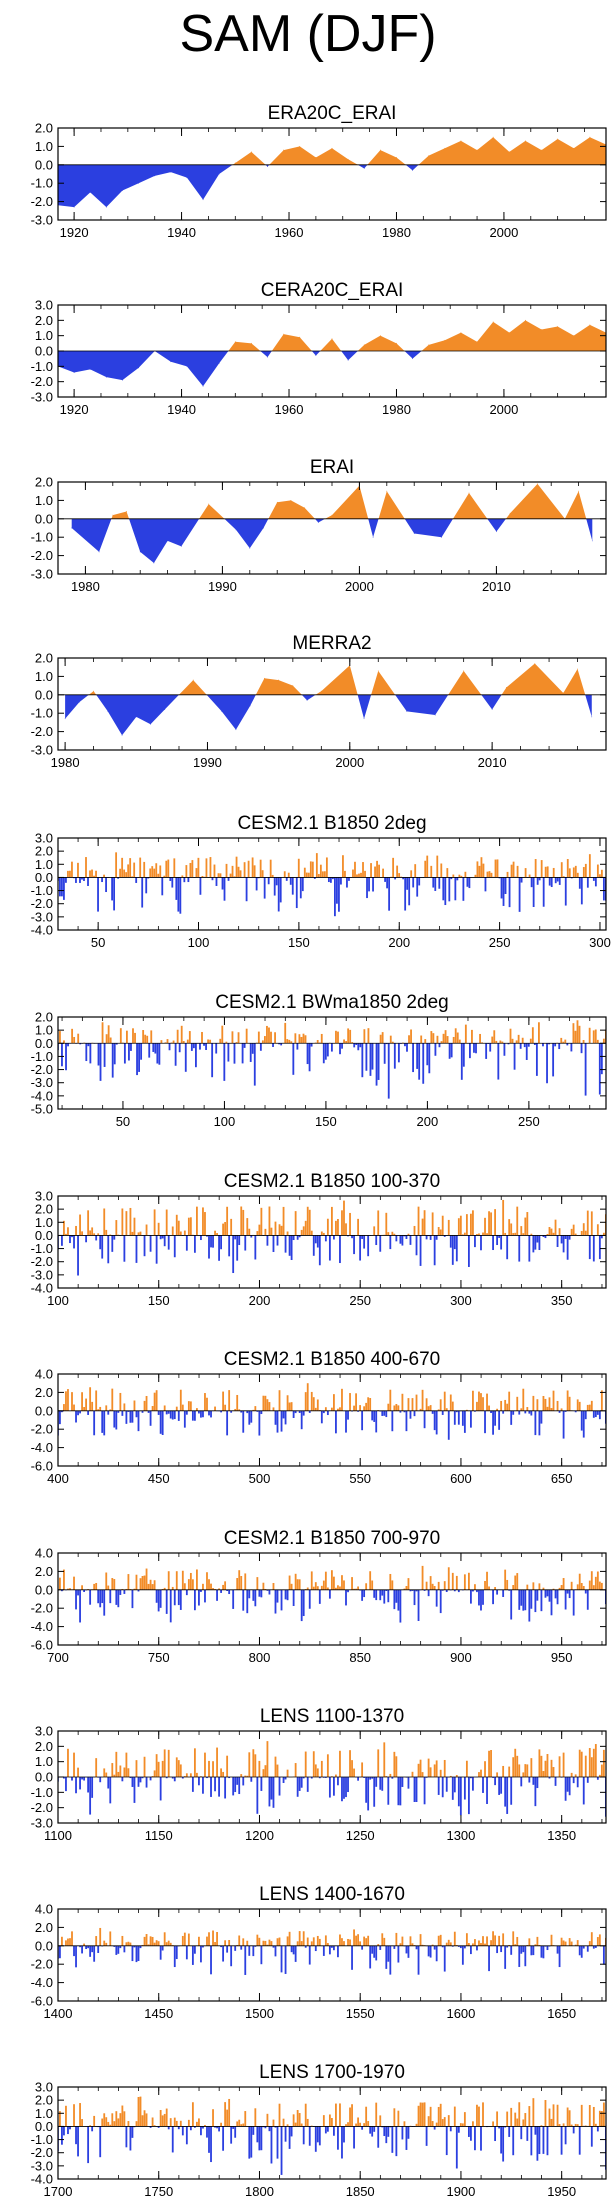 This screenshot has width=616, height=2209. What do you see at coordinates (399, 942) in the screenshot?
I see `x-tick-label: 200` at bounding box center [399, 942].